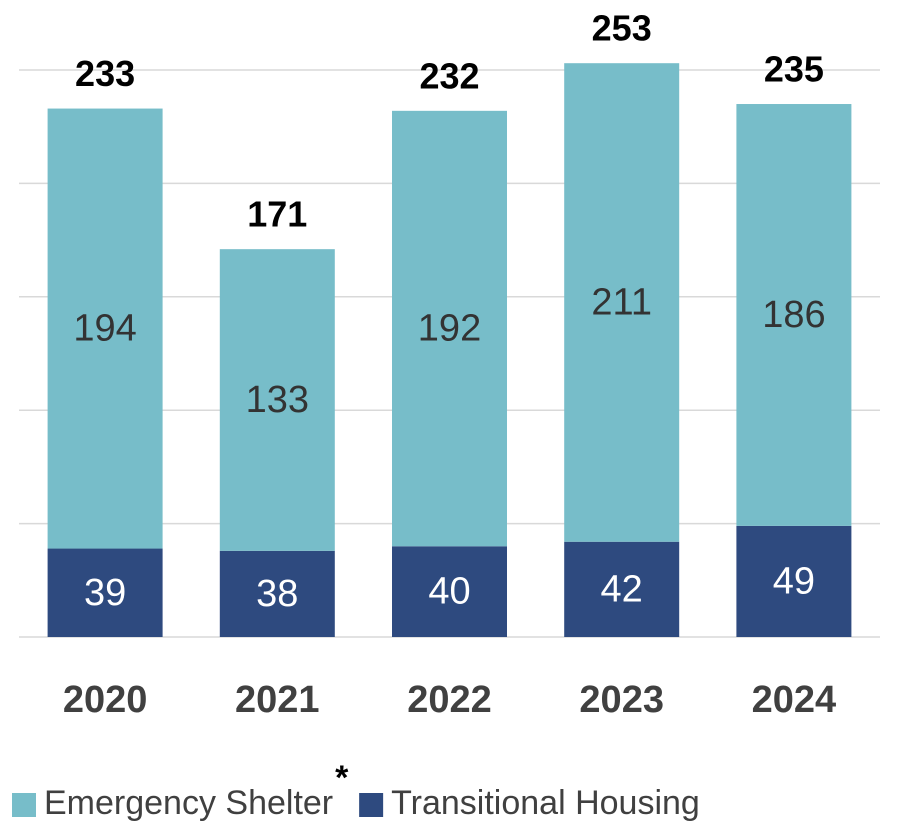 Image resolution: width=910 pixels, height=828 pixels. What do you see at coordinates (105, 700) in the screenshot?
I see `x-tick-label: 2020` at bounding box center [105, 700].